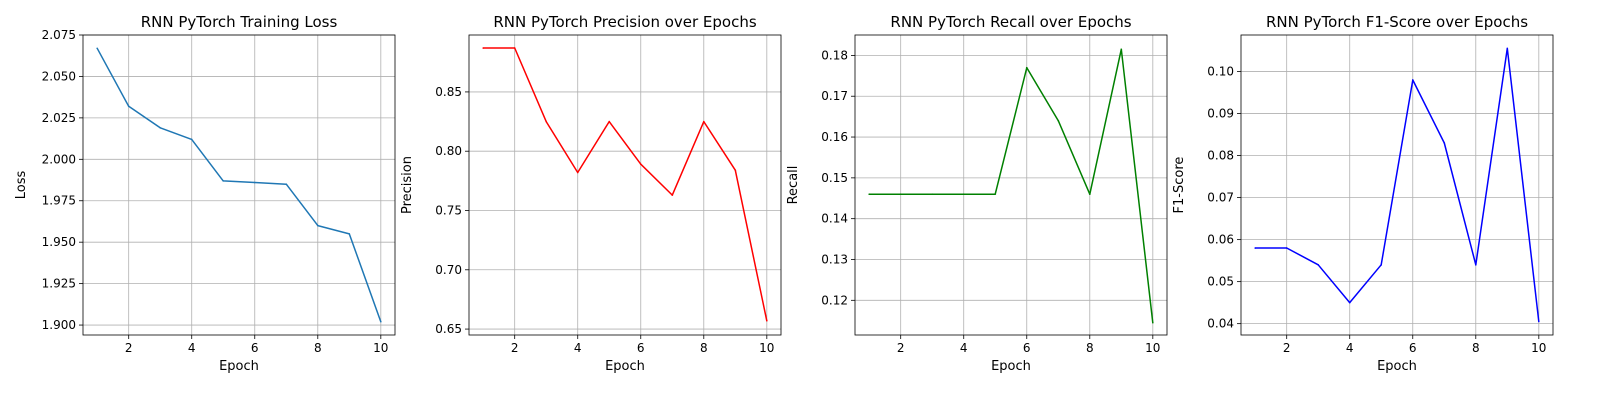 The height and width of the screenshot is (400, 1600). I want to click on y-tick-label: 0.65, so click(448, 329).